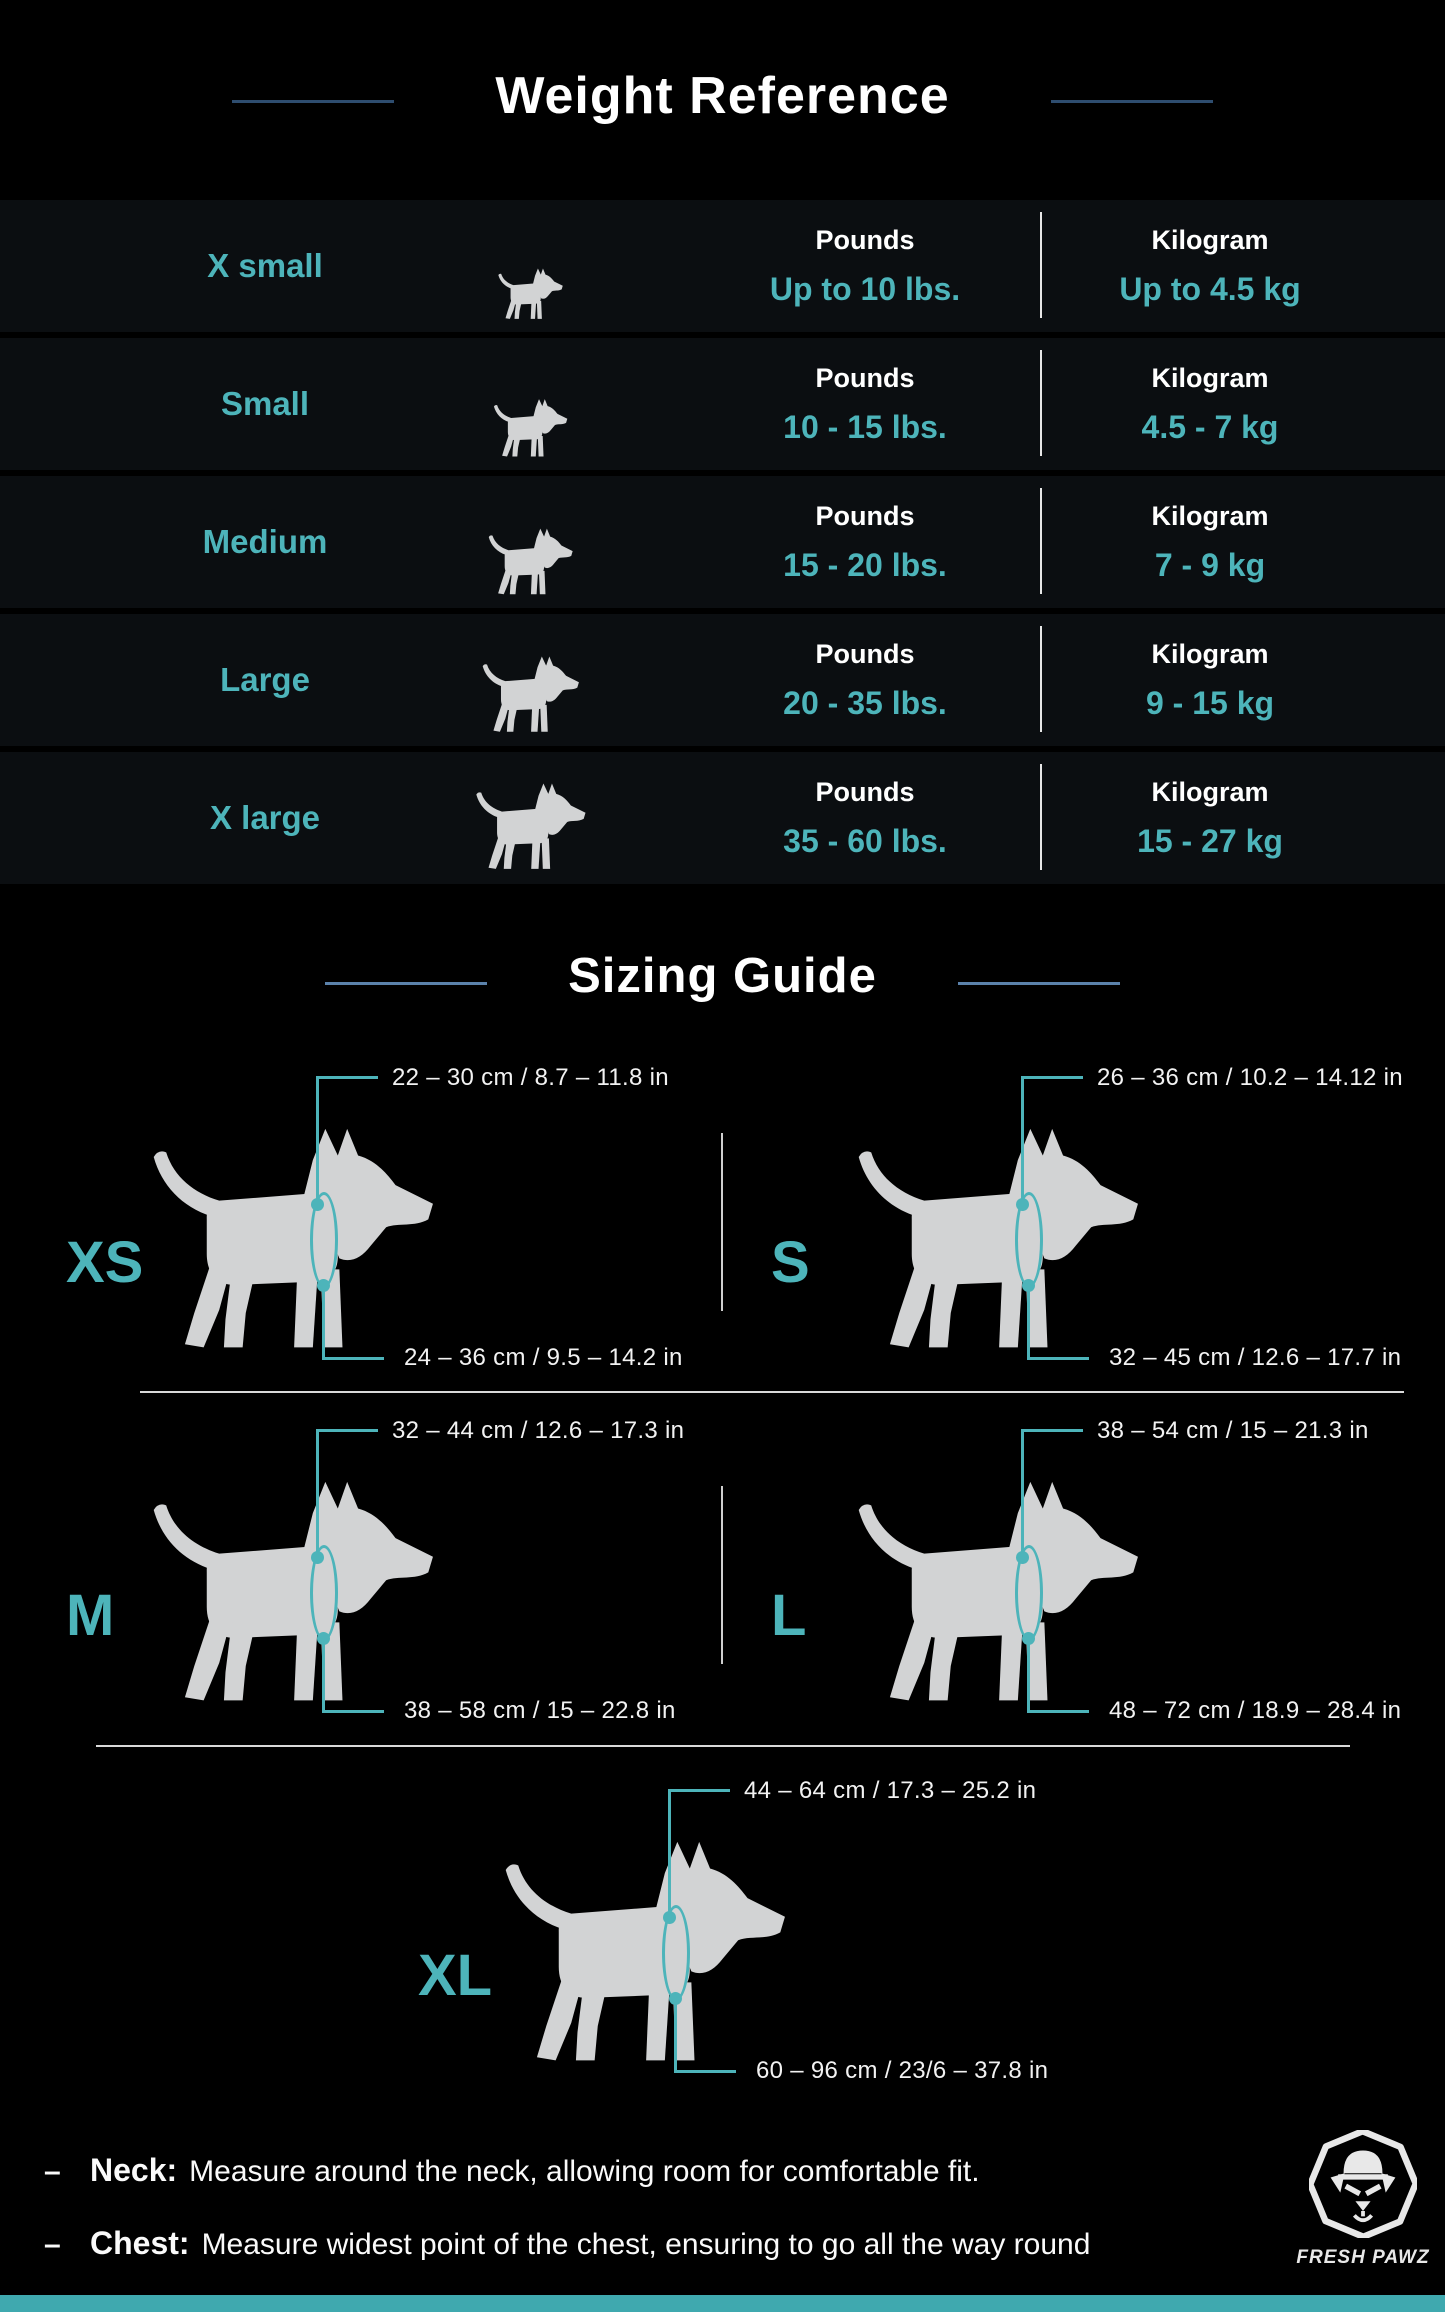 This screenshot has width=1445, height=2312. Describe the element at coordinates (1210, 404) in the screenshot. I see `kilogram-column: Kilogram 4.5 - 7 kg` at that location.